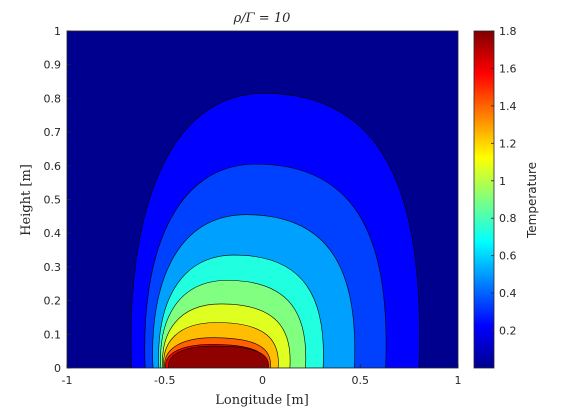 This screenshot has width=570, height=418. Describe the element at coordinates (53, 334) in the screenshot. I see `y-tick-label: 0.1` at that location.